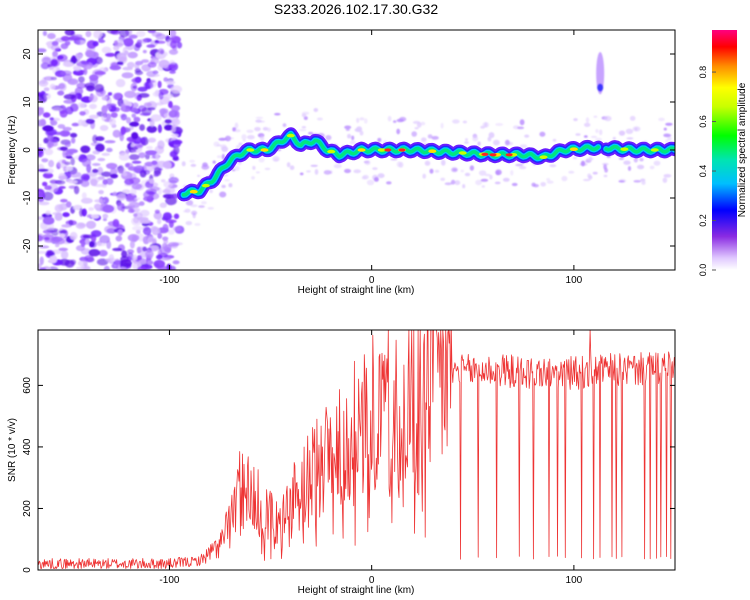 The height and width of the screenshot is (600, 750). What do you see at coordinates (27, 54) in the screenshot?
I see `heatmap-ytick-label: 20` at bounding box center [27, 54].